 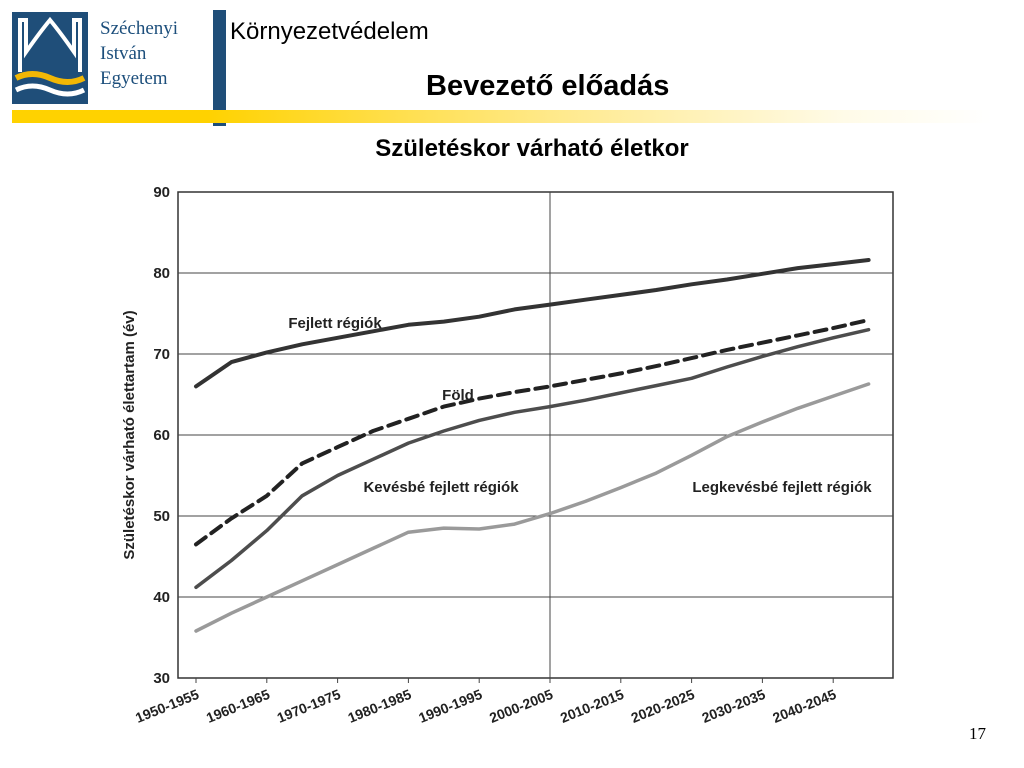 I want to click on course-title: Környezetvédelem, so click(x=329, y=31).